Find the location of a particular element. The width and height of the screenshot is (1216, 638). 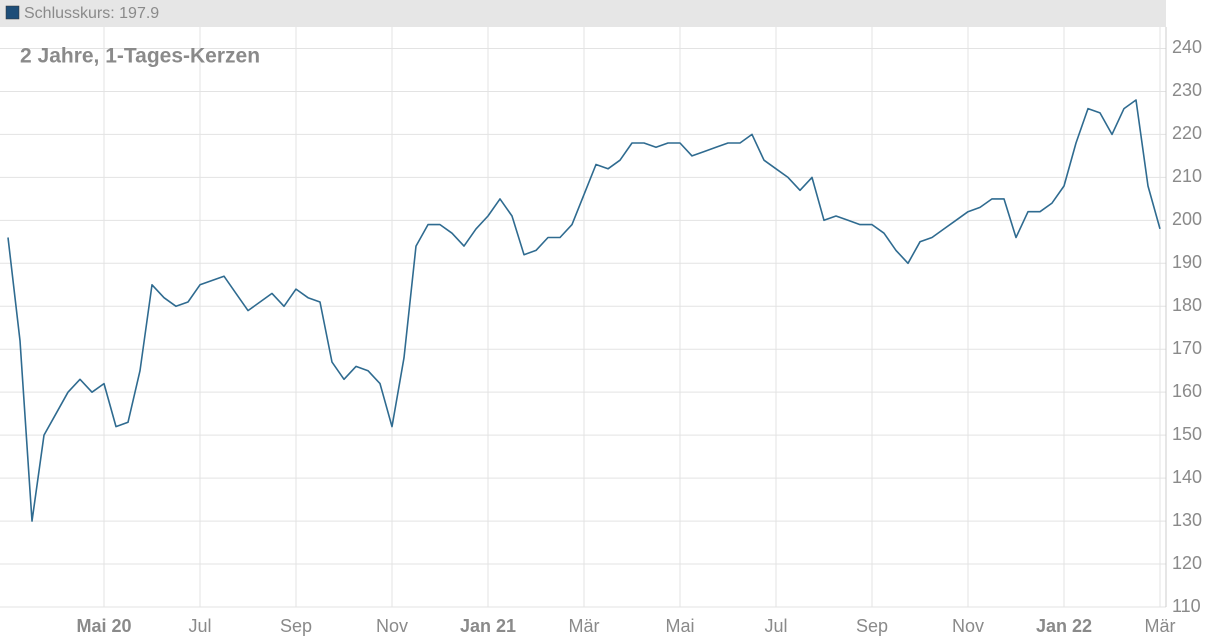

y-tick-label: 110 is located at coordinates (1186, 606).